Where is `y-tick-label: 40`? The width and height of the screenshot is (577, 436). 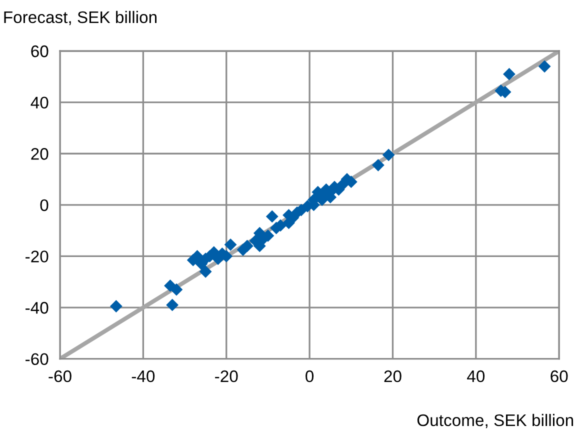 y-tick-label: 40 is located at coordinates (39, 102).